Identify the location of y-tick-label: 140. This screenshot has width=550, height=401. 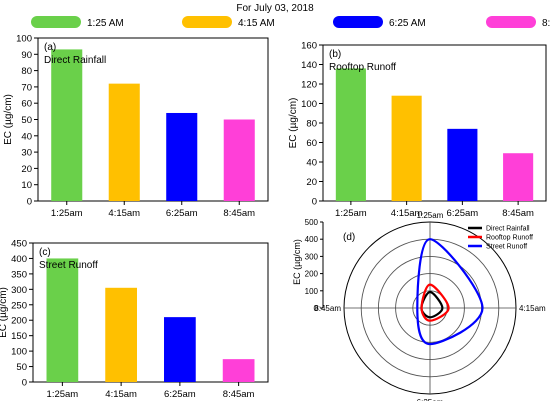
(309, 65).